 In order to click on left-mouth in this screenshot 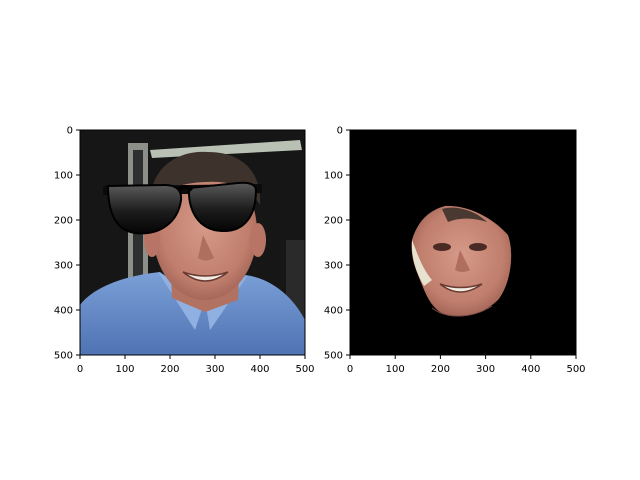, I will do `click(205, 276)`.